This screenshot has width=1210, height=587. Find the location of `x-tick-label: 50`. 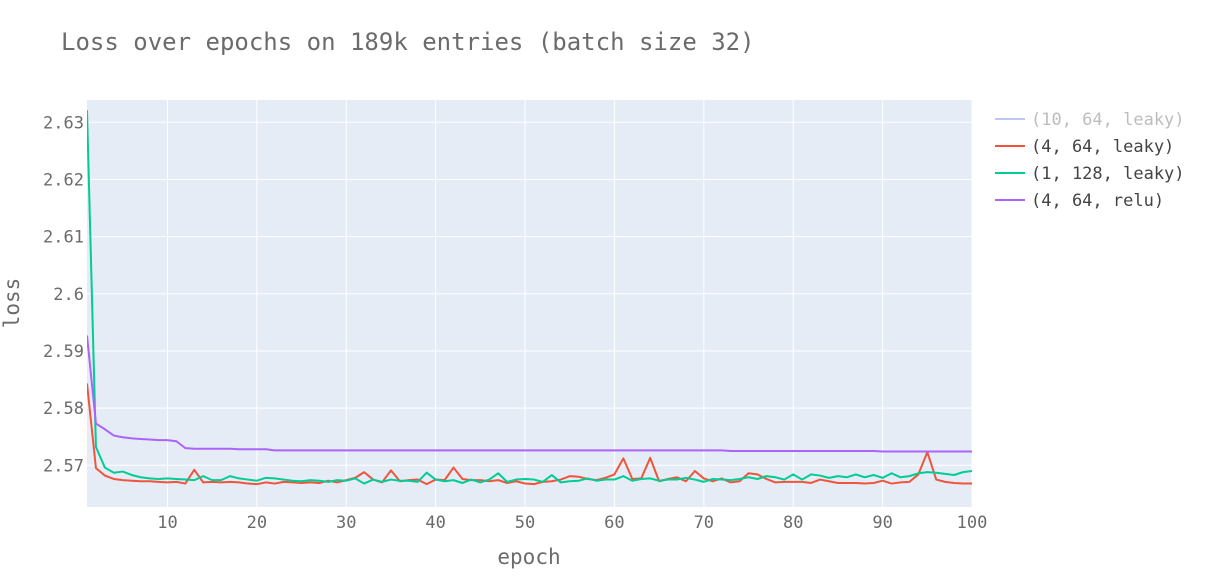

x-tick-label: 50 is located at coordinates (525, 523).